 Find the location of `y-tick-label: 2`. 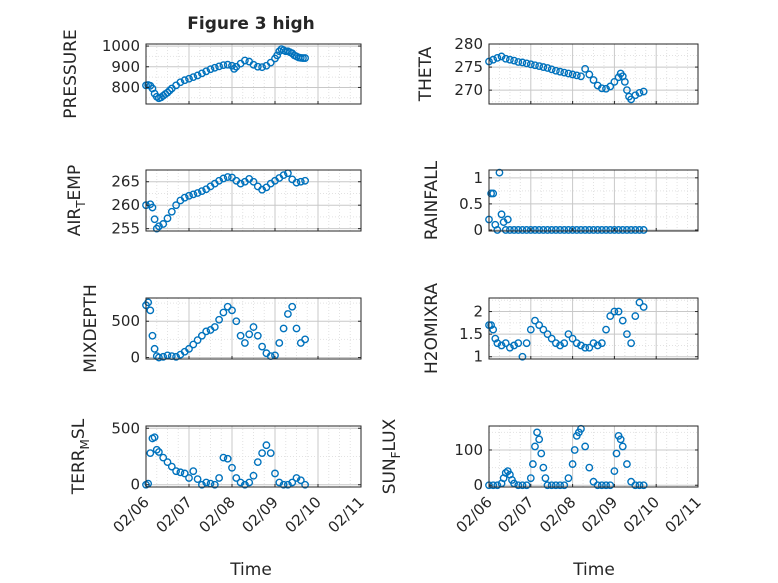

y-tick-label: 2 is located at coordinates (478, 312).